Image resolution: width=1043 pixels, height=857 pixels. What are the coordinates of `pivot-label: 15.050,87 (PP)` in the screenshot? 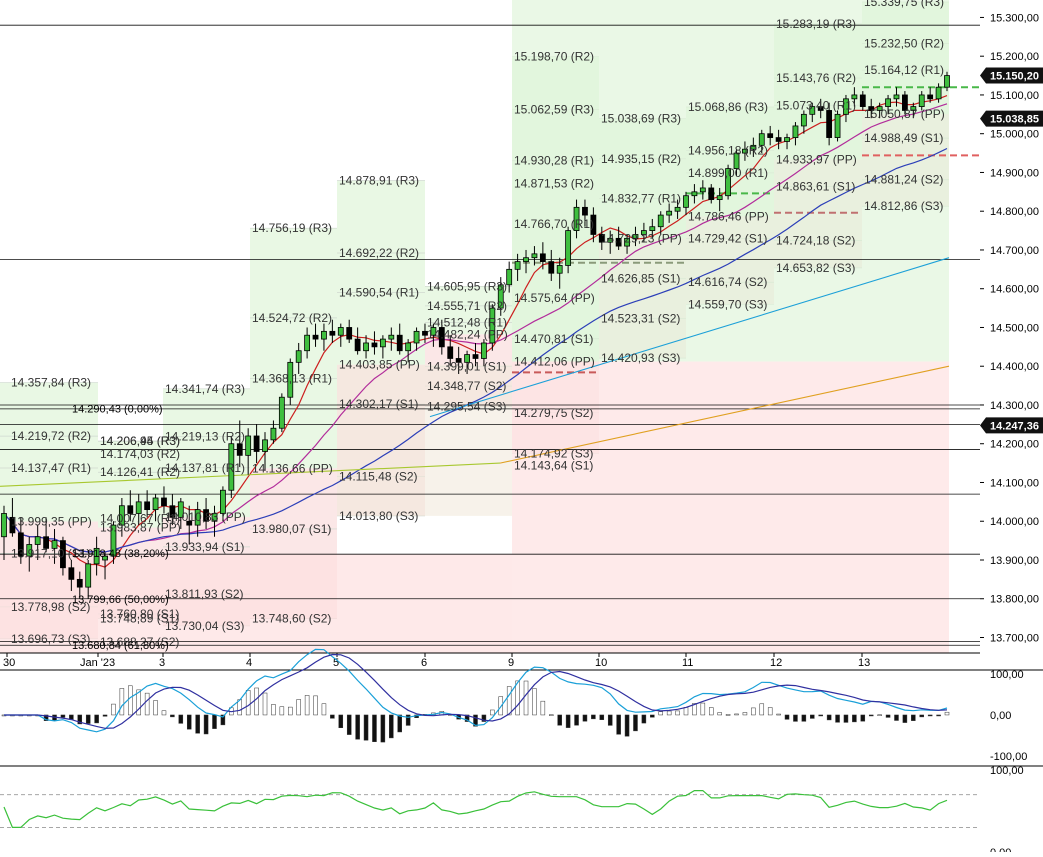 It's located at (904, 114).